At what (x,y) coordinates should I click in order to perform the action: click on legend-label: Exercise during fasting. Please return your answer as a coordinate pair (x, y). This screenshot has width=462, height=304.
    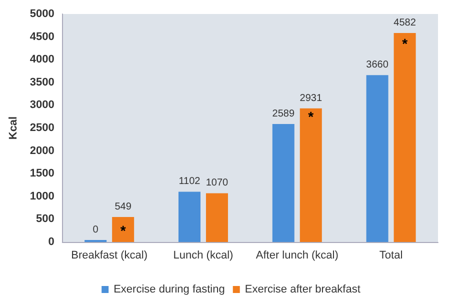
    Looking at the image, I should click on (169, 290).